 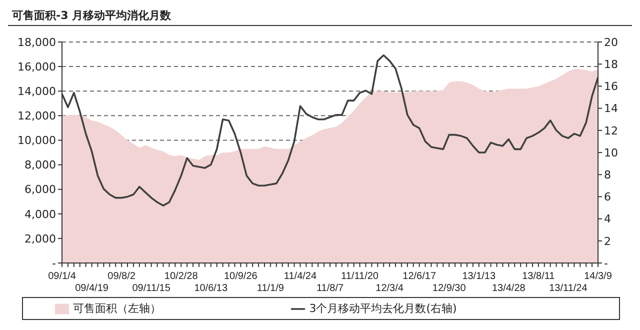 I want to click on x-tick-label: 10/6/13, so click(x=211, y=288).